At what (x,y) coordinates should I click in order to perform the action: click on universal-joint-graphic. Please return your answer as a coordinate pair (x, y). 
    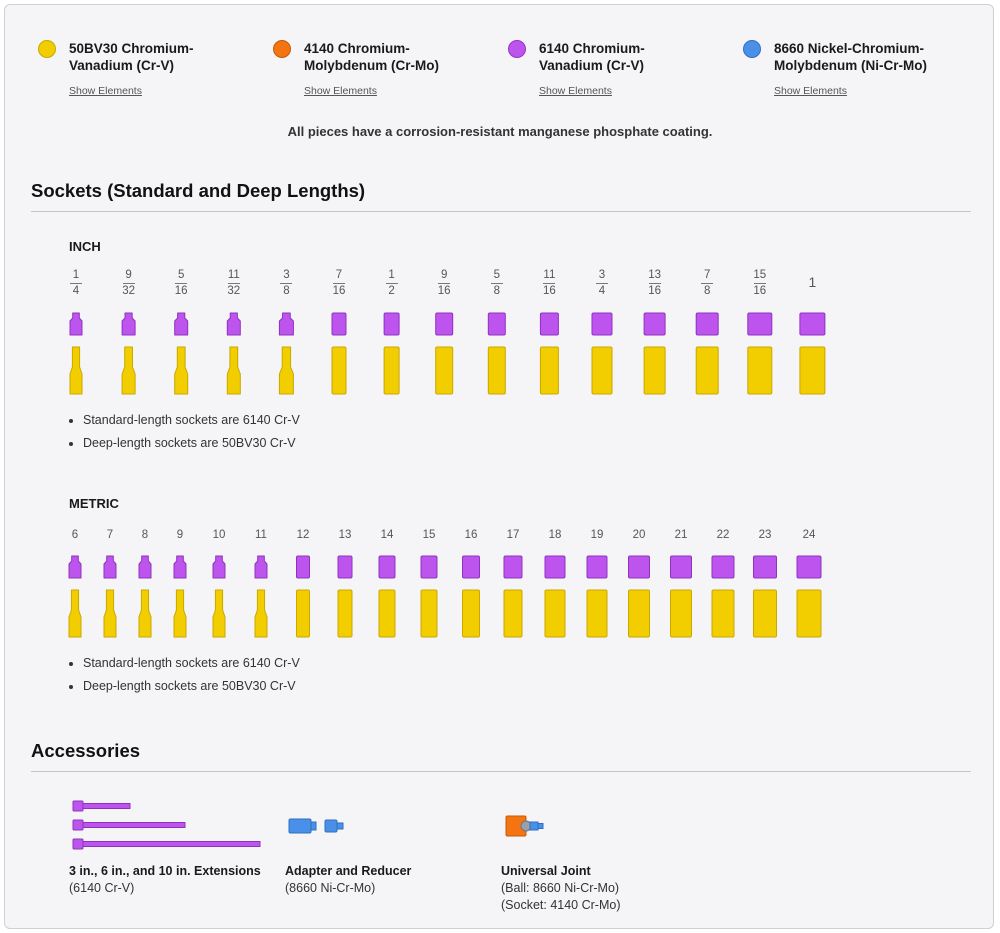
    Looking at the image, I should click on (524, 826).